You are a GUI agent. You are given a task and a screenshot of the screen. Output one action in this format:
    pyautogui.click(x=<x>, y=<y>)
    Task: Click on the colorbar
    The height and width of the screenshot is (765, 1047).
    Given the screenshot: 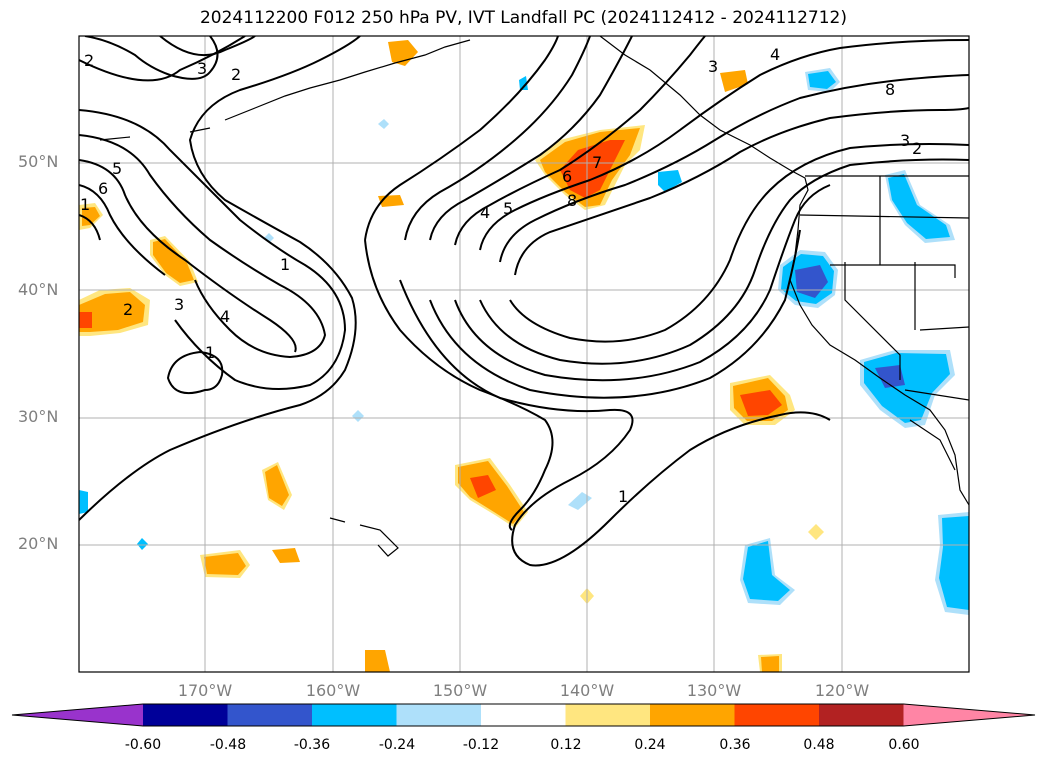 What is the action you would take?
    pyautogui.click(x=523, y=715)
    